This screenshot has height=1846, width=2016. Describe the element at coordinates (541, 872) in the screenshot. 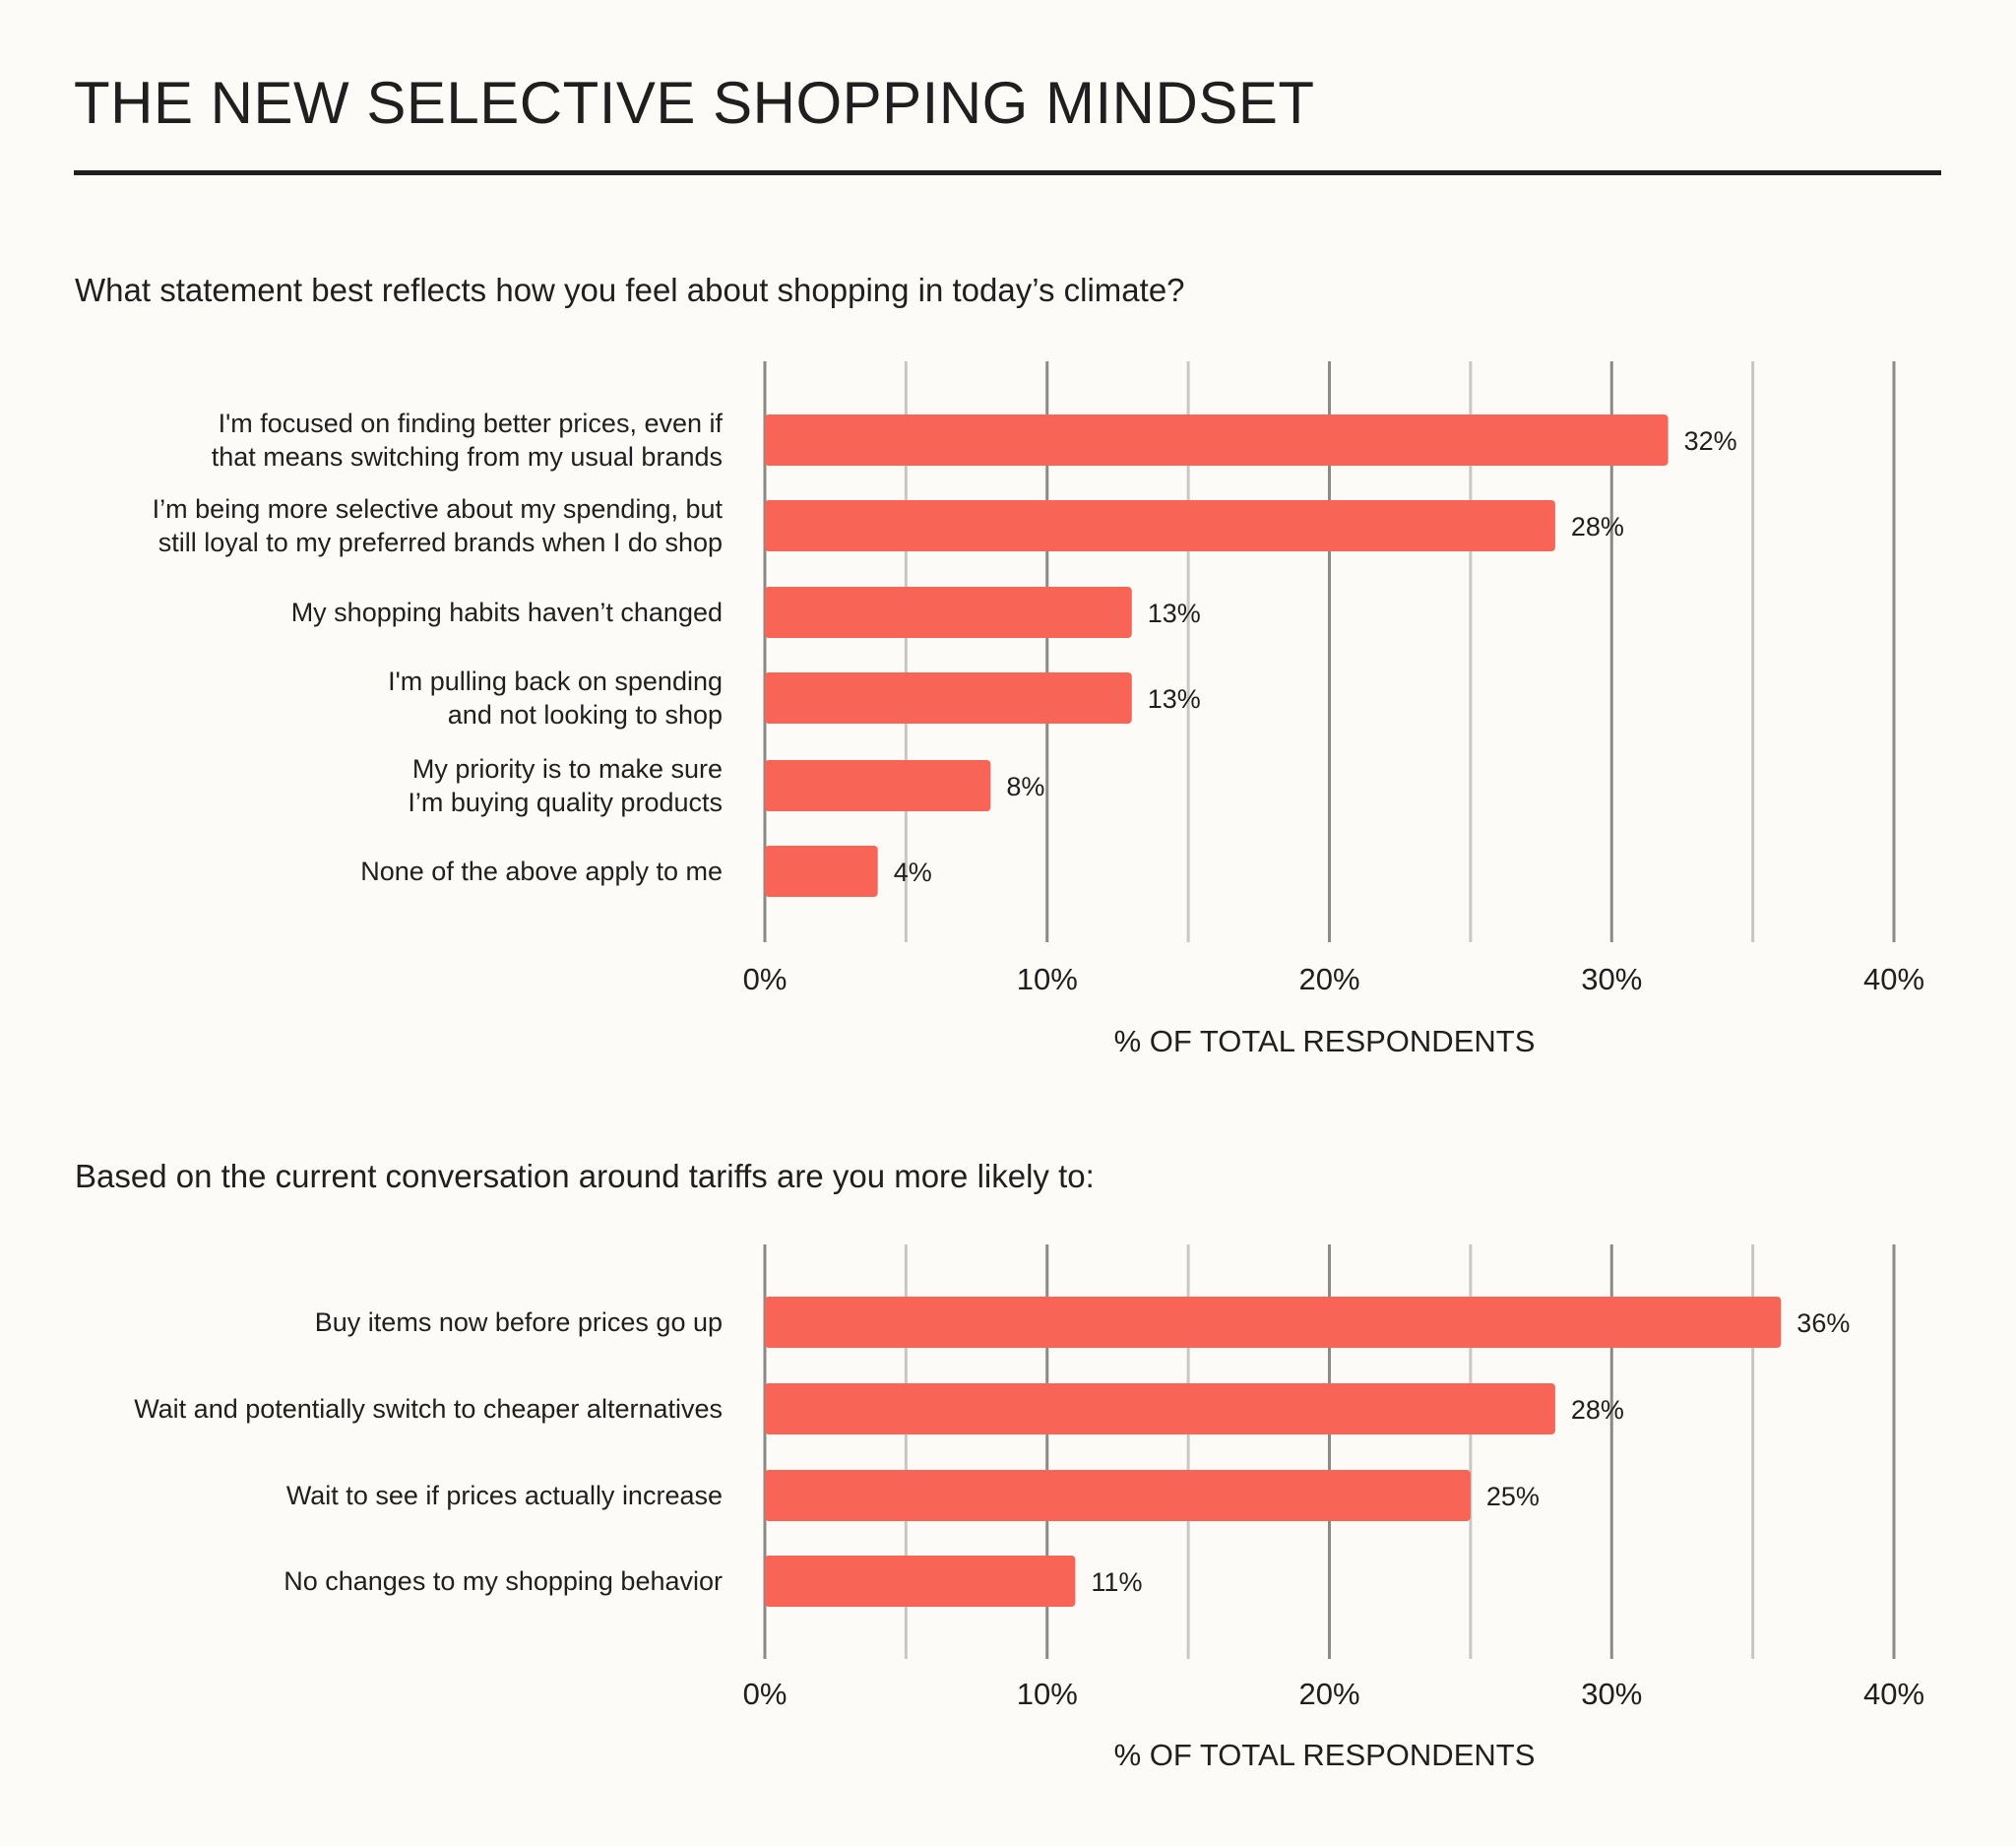

I see `category-label: None of the above apply to me` at that location.